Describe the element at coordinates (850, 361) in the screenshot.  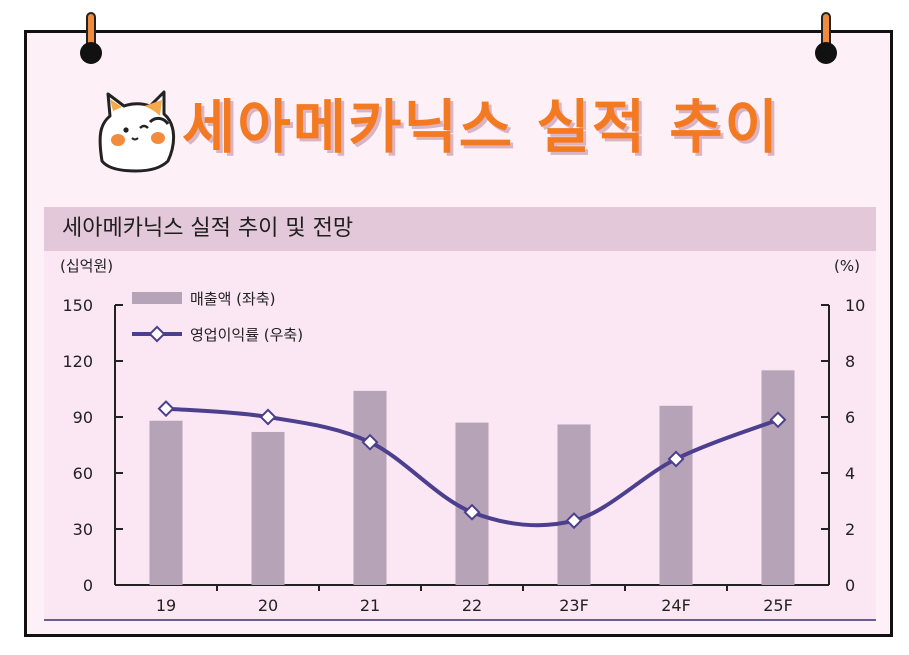
I see `right-axis-tick-label: 8` at that location.